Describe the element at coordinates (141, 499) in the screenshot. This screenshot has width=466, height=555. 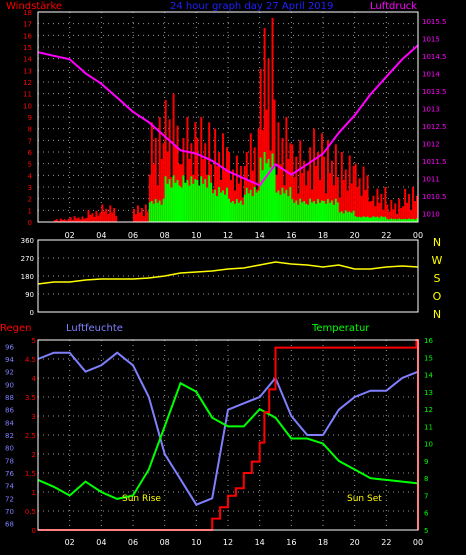
I see `sunrise-annotation: Sun Rise` at that location.